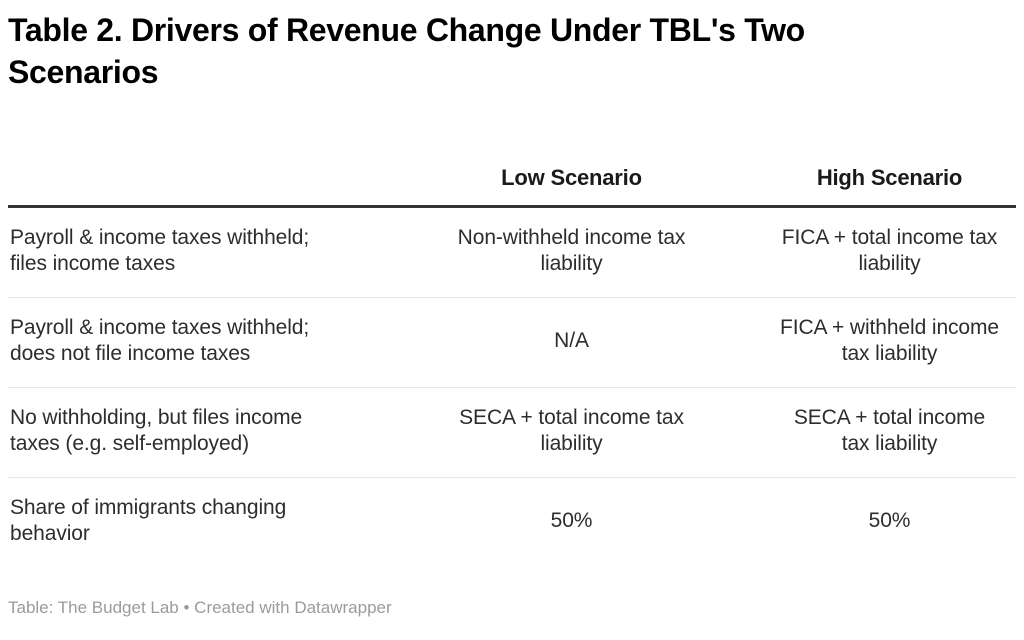 The height and width of the screenshot is (640, 1024). I want to click on header-cell-blank, so click(194, 186).